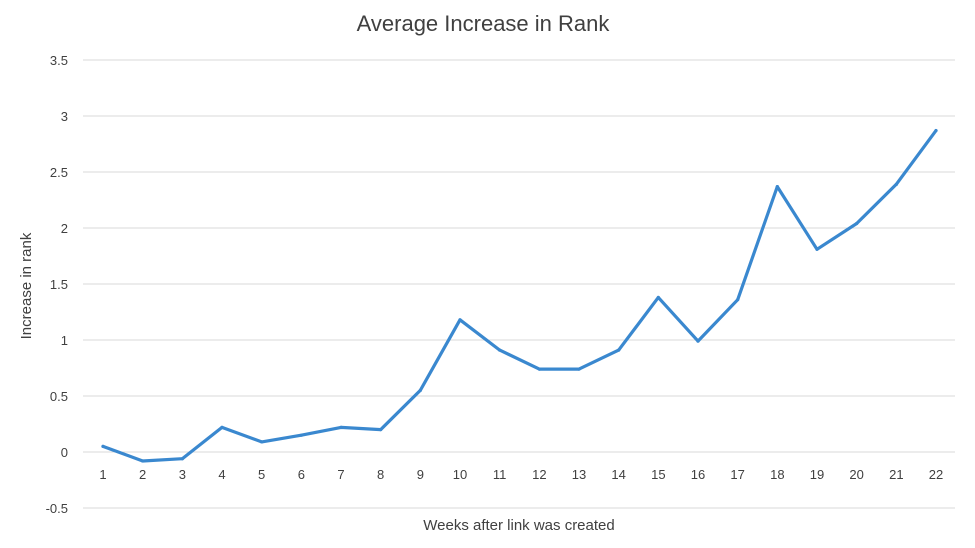 The width and height of the screenshot is (975, 548). Describe the element at coordinates (521, 474) in the screenshot. I see `x-axis-ticks: 1 2 3 4 5 6 7 8 9 10 11 12 13 14 15 16 17 18 19 20 21 22` at that location.